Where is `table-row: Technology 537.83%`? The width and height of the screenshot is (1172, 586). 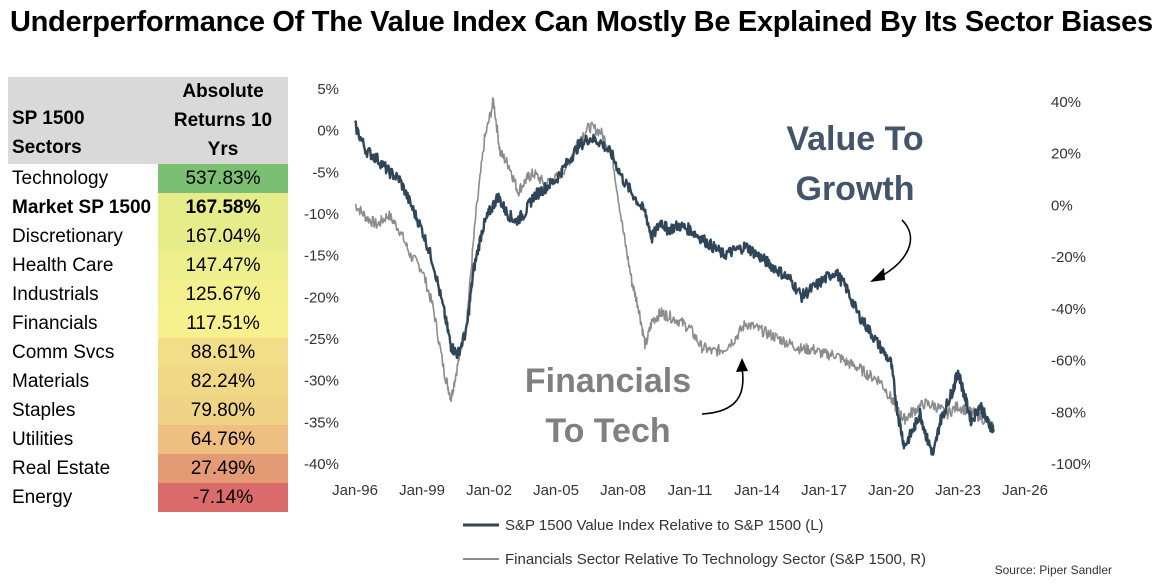
table-row: Technology 537.83% is located at coordinates (148, 178).